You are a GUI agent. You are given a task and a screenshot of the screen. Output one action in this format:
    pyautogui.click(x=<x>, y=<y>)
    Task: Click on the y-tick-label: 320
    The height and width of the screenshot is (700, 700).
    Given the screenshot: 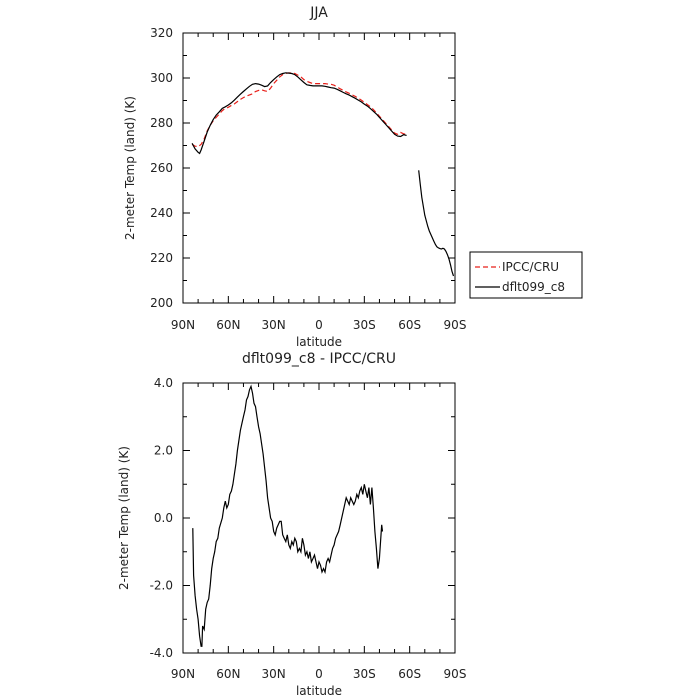 What is the action you would take?
    pyautogui.click(x=161, y=33)
    